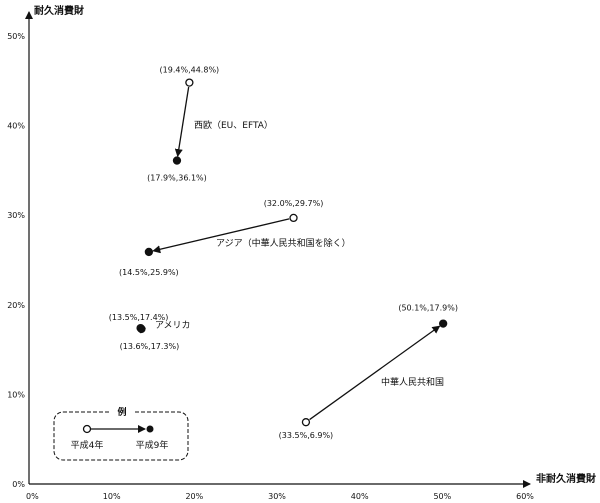  I want to click on legend: 例 平成4年 平成9年, so click(121, 433).